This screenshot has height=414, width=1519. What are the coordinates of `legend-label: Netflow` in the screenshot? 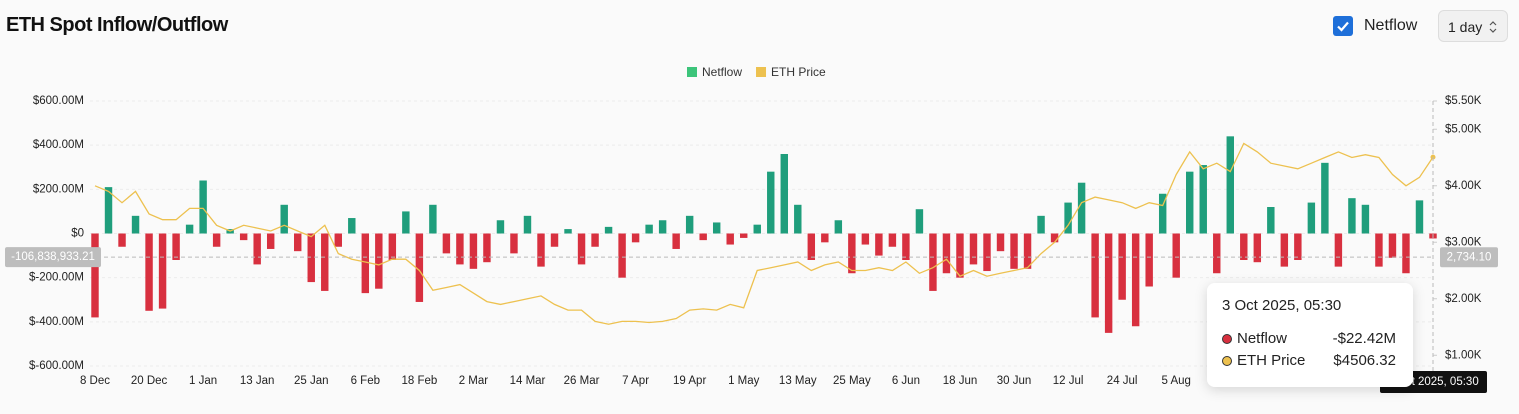 It's located at (722, 72).